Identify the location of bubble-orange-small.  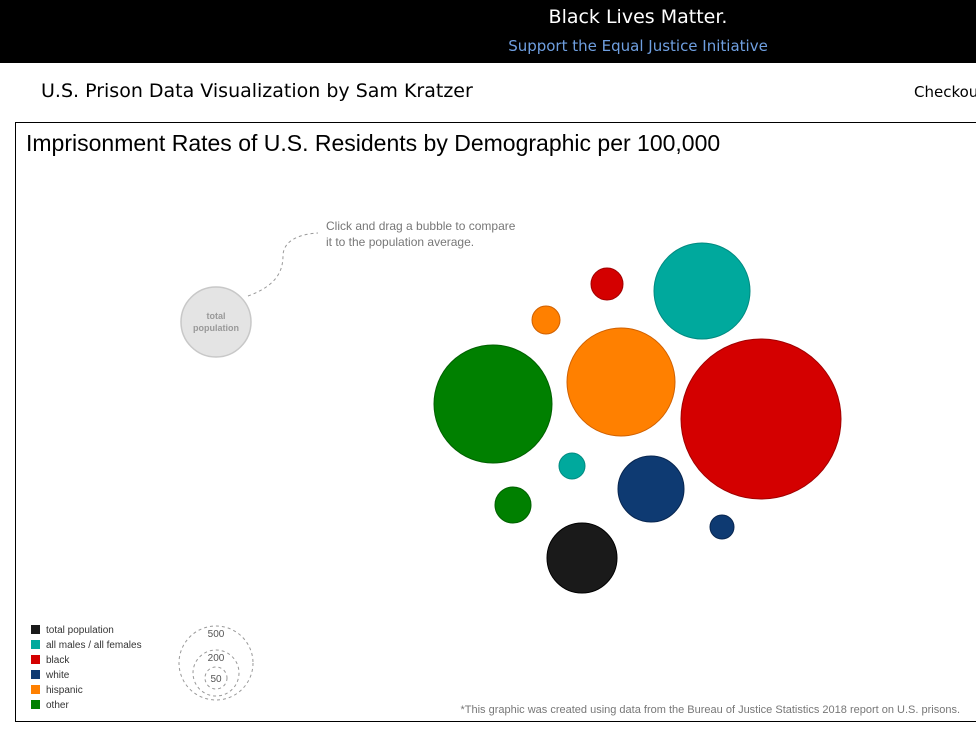
(546, 320).